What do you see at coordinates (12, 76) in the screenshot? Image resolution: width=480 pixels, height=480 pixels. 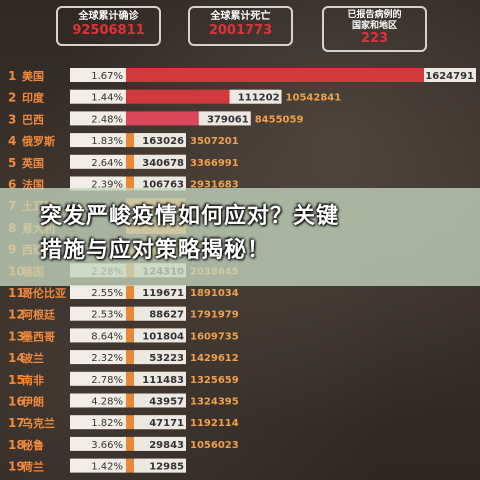 I see `rank-label: 1` at bounding box center [12, 76].